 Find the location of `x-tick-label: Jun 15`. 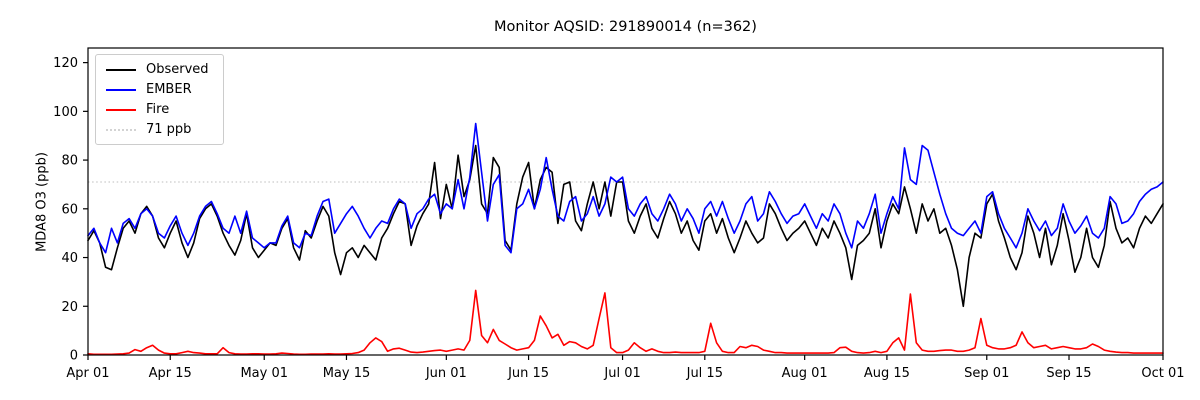

x-tick-label: Jun 15 is located at coordinates (528, 373).